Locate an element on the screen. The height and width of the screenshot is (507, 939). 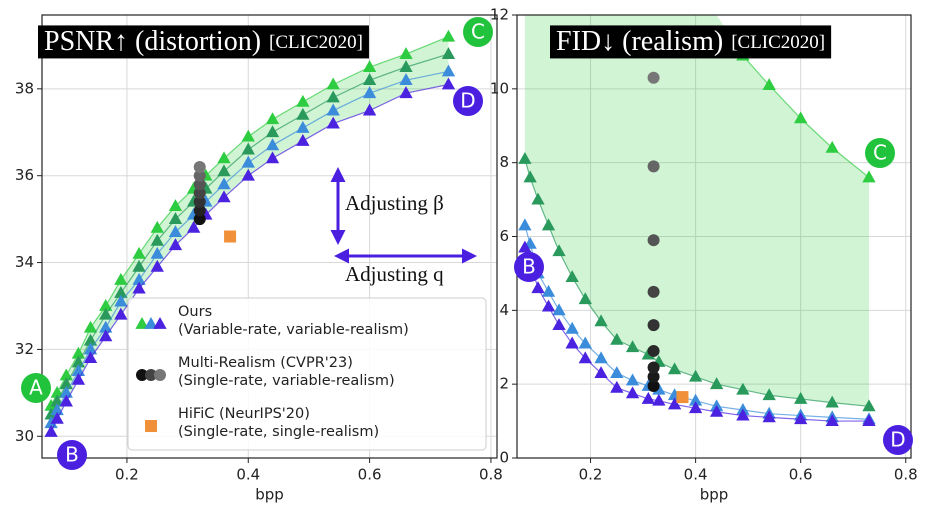
x-axis-label: bpp is located at coordinates (269, 495).